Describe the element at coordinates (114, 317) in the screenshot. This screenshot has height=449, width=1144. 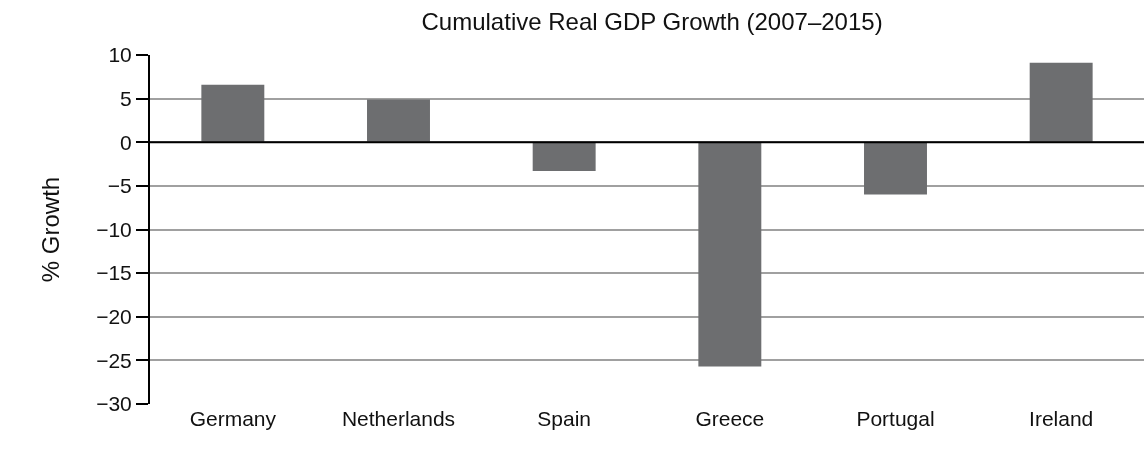
I see `y-tick-label: −20` at that location.